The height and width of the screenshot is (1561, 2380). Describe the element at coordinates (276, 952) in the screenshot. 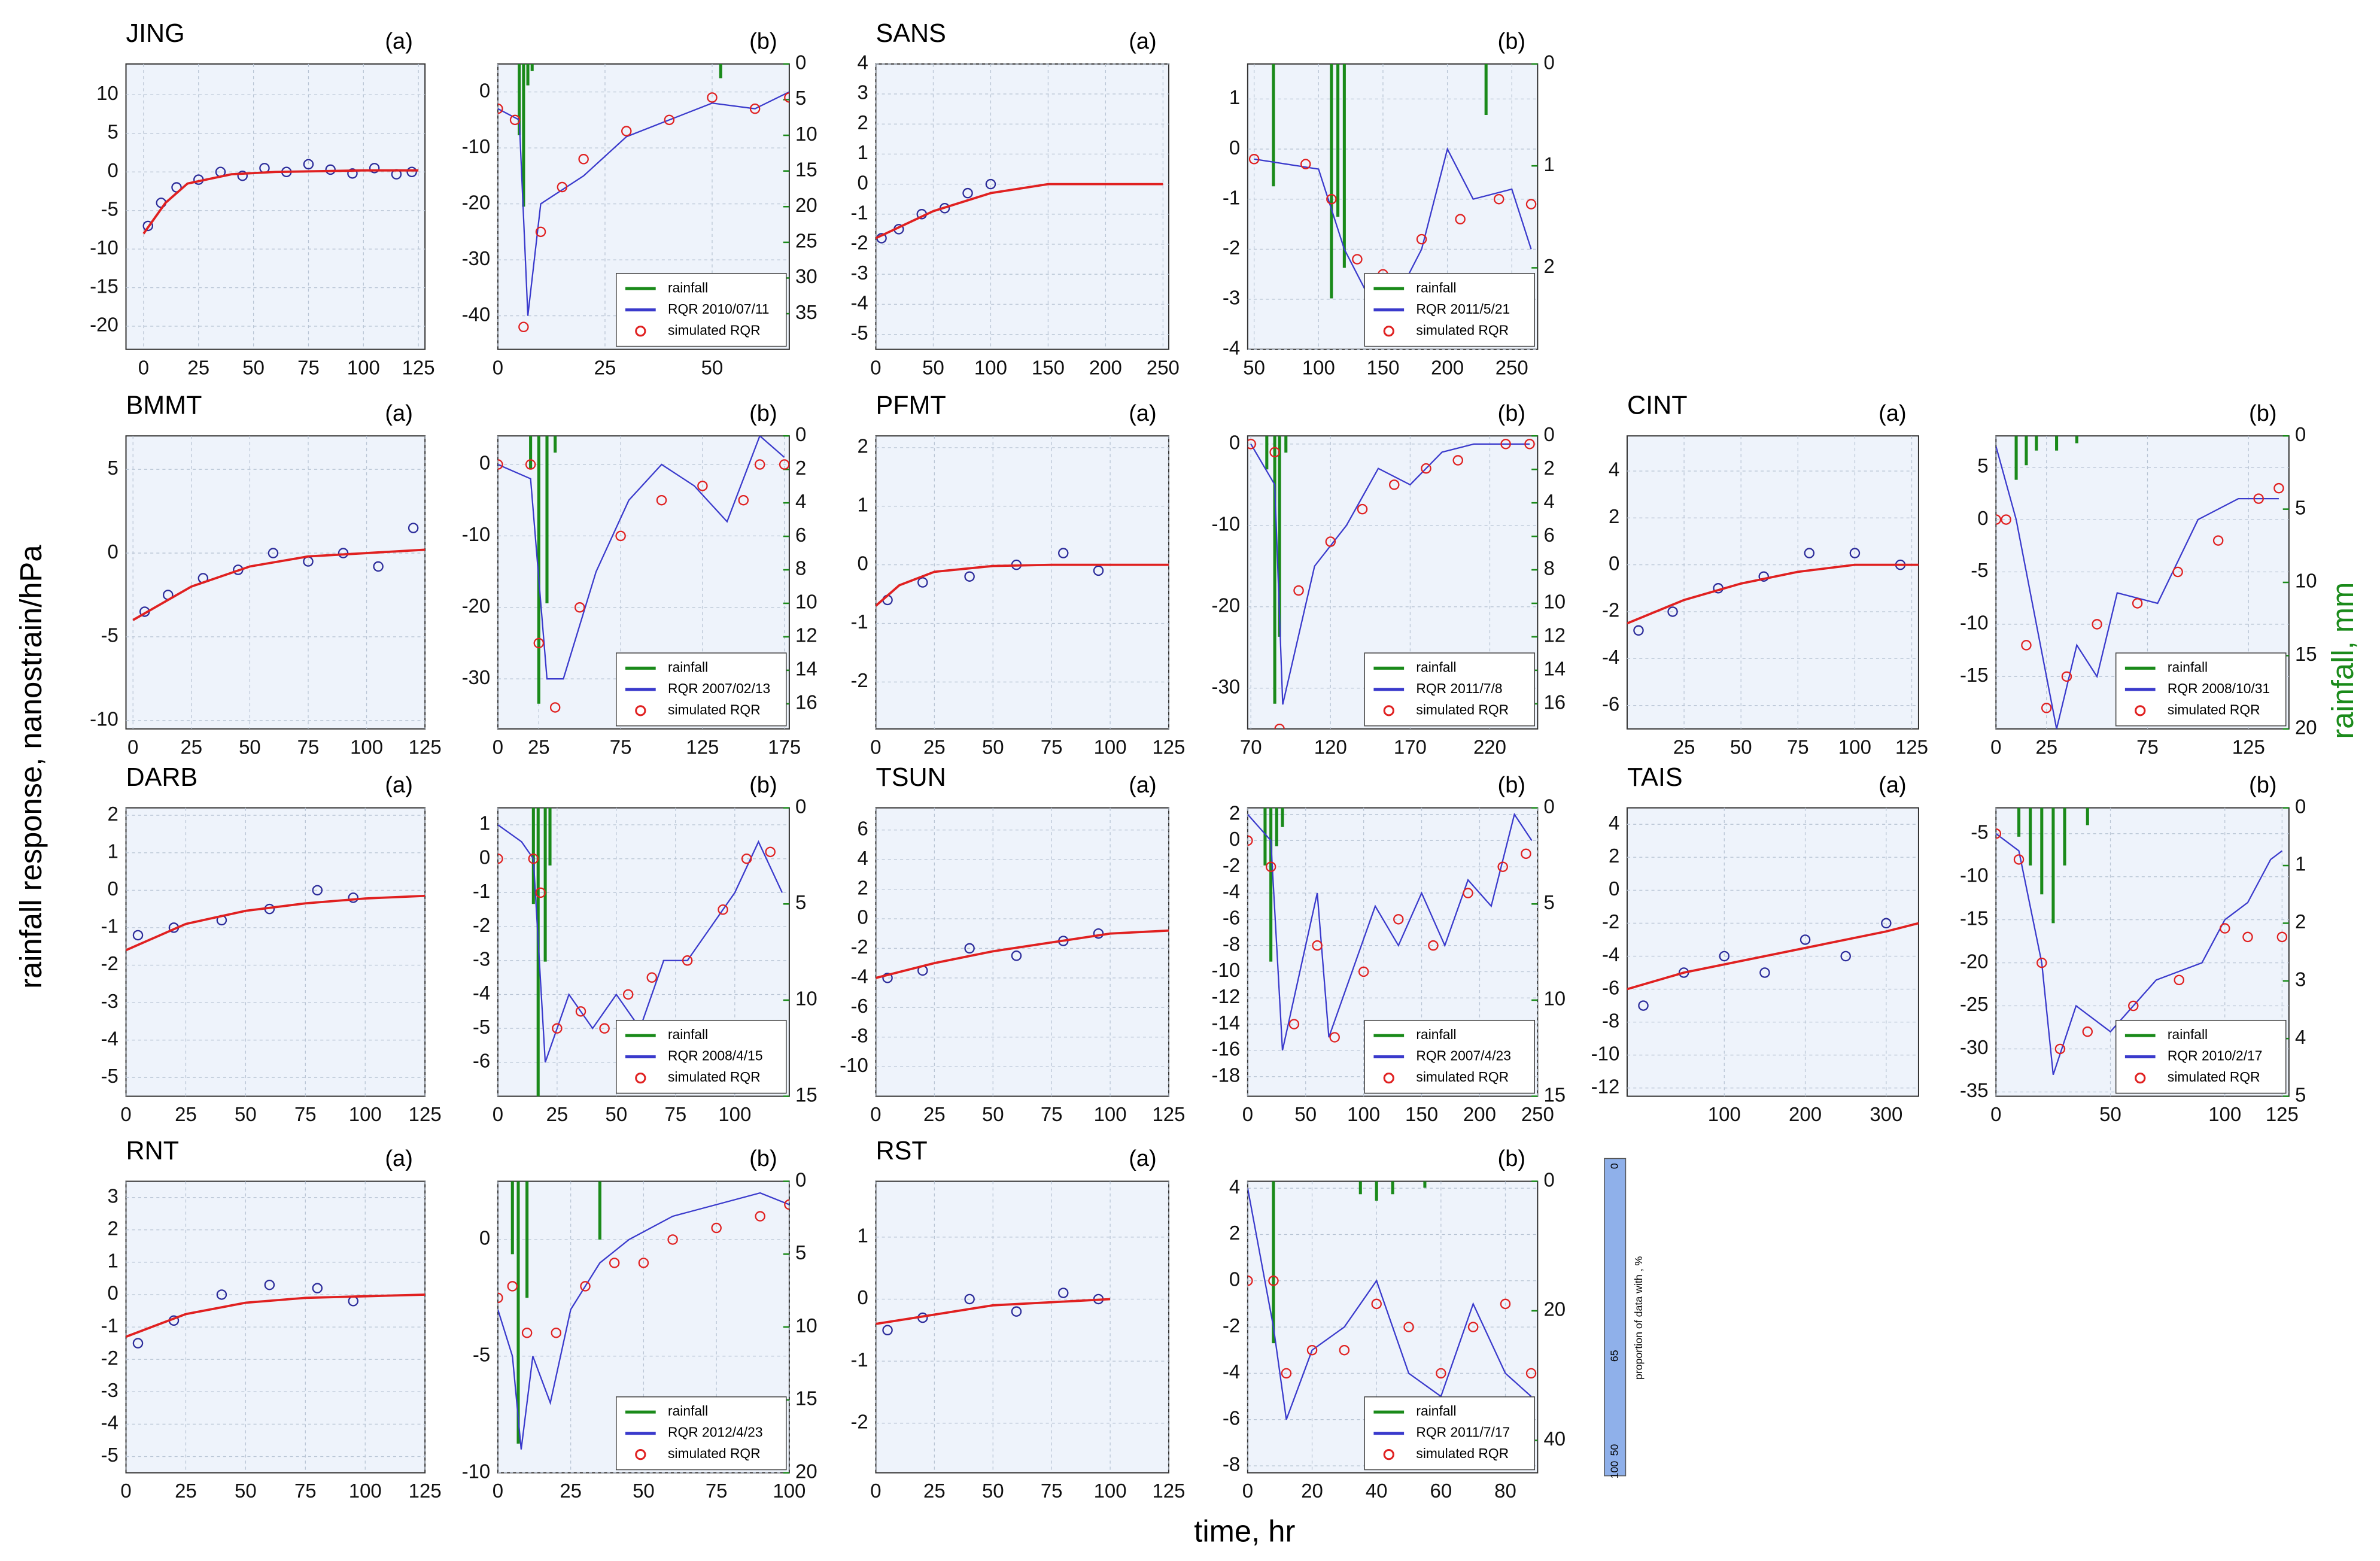

I see `plot-area` at that location.